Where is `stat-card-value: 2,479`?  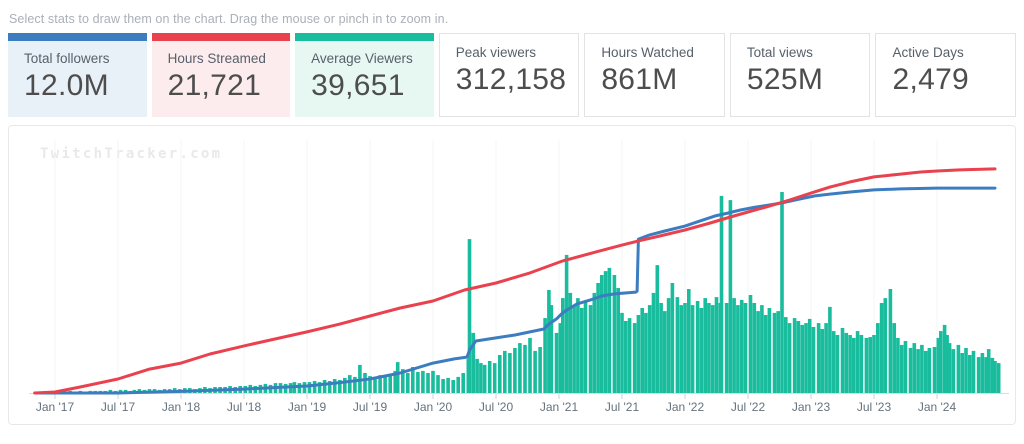 stat-card-value: 2,479 is located at coordinates (931, 79).